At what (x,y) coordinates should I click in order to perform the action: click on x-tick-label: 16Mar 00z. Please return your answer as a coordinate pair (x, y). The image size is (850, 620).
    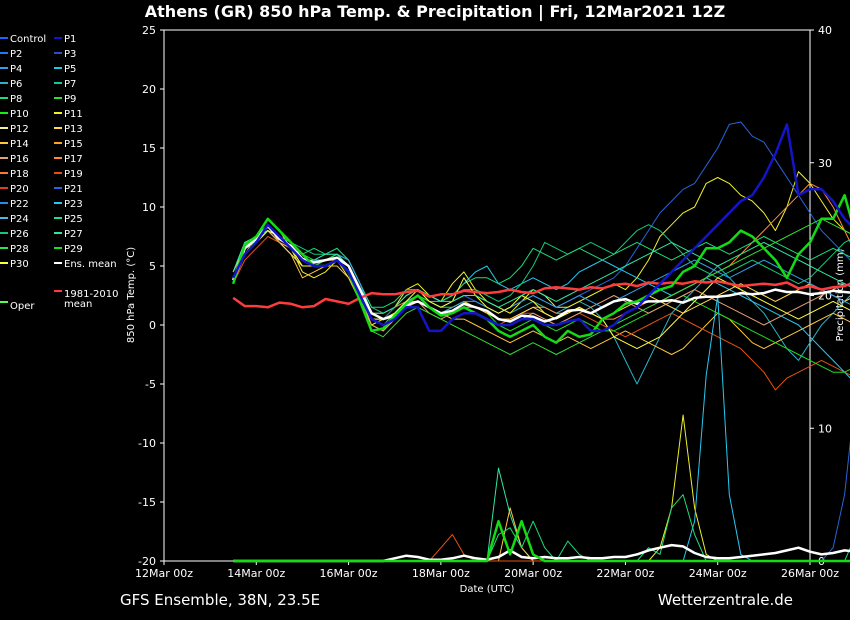
    Looking at the image, I should click on (349, 573).